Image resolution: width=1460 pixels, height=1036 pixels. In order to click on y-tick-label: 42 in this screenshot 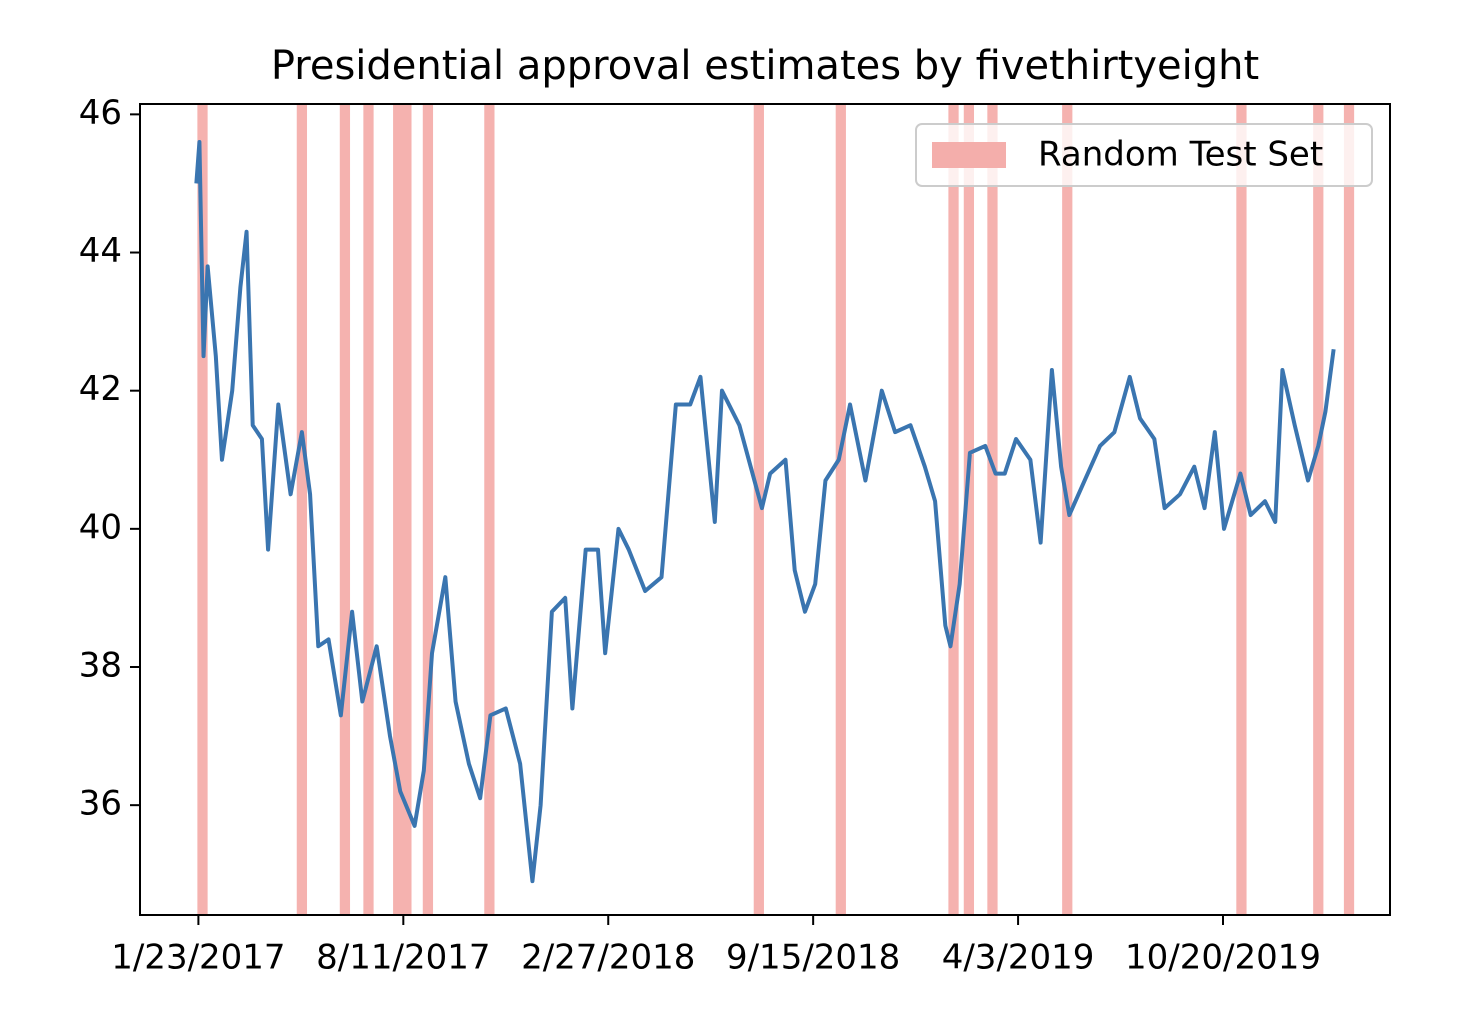, I will do `click(100, 389)`.